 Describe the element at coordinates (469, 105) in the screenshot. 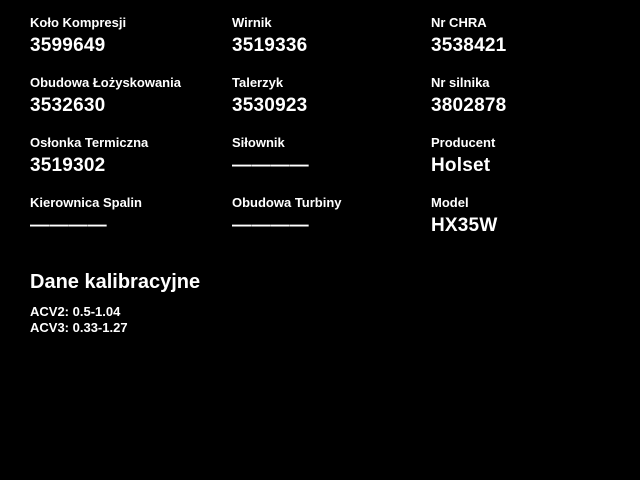

I see `field-value: 3802878` at that location.